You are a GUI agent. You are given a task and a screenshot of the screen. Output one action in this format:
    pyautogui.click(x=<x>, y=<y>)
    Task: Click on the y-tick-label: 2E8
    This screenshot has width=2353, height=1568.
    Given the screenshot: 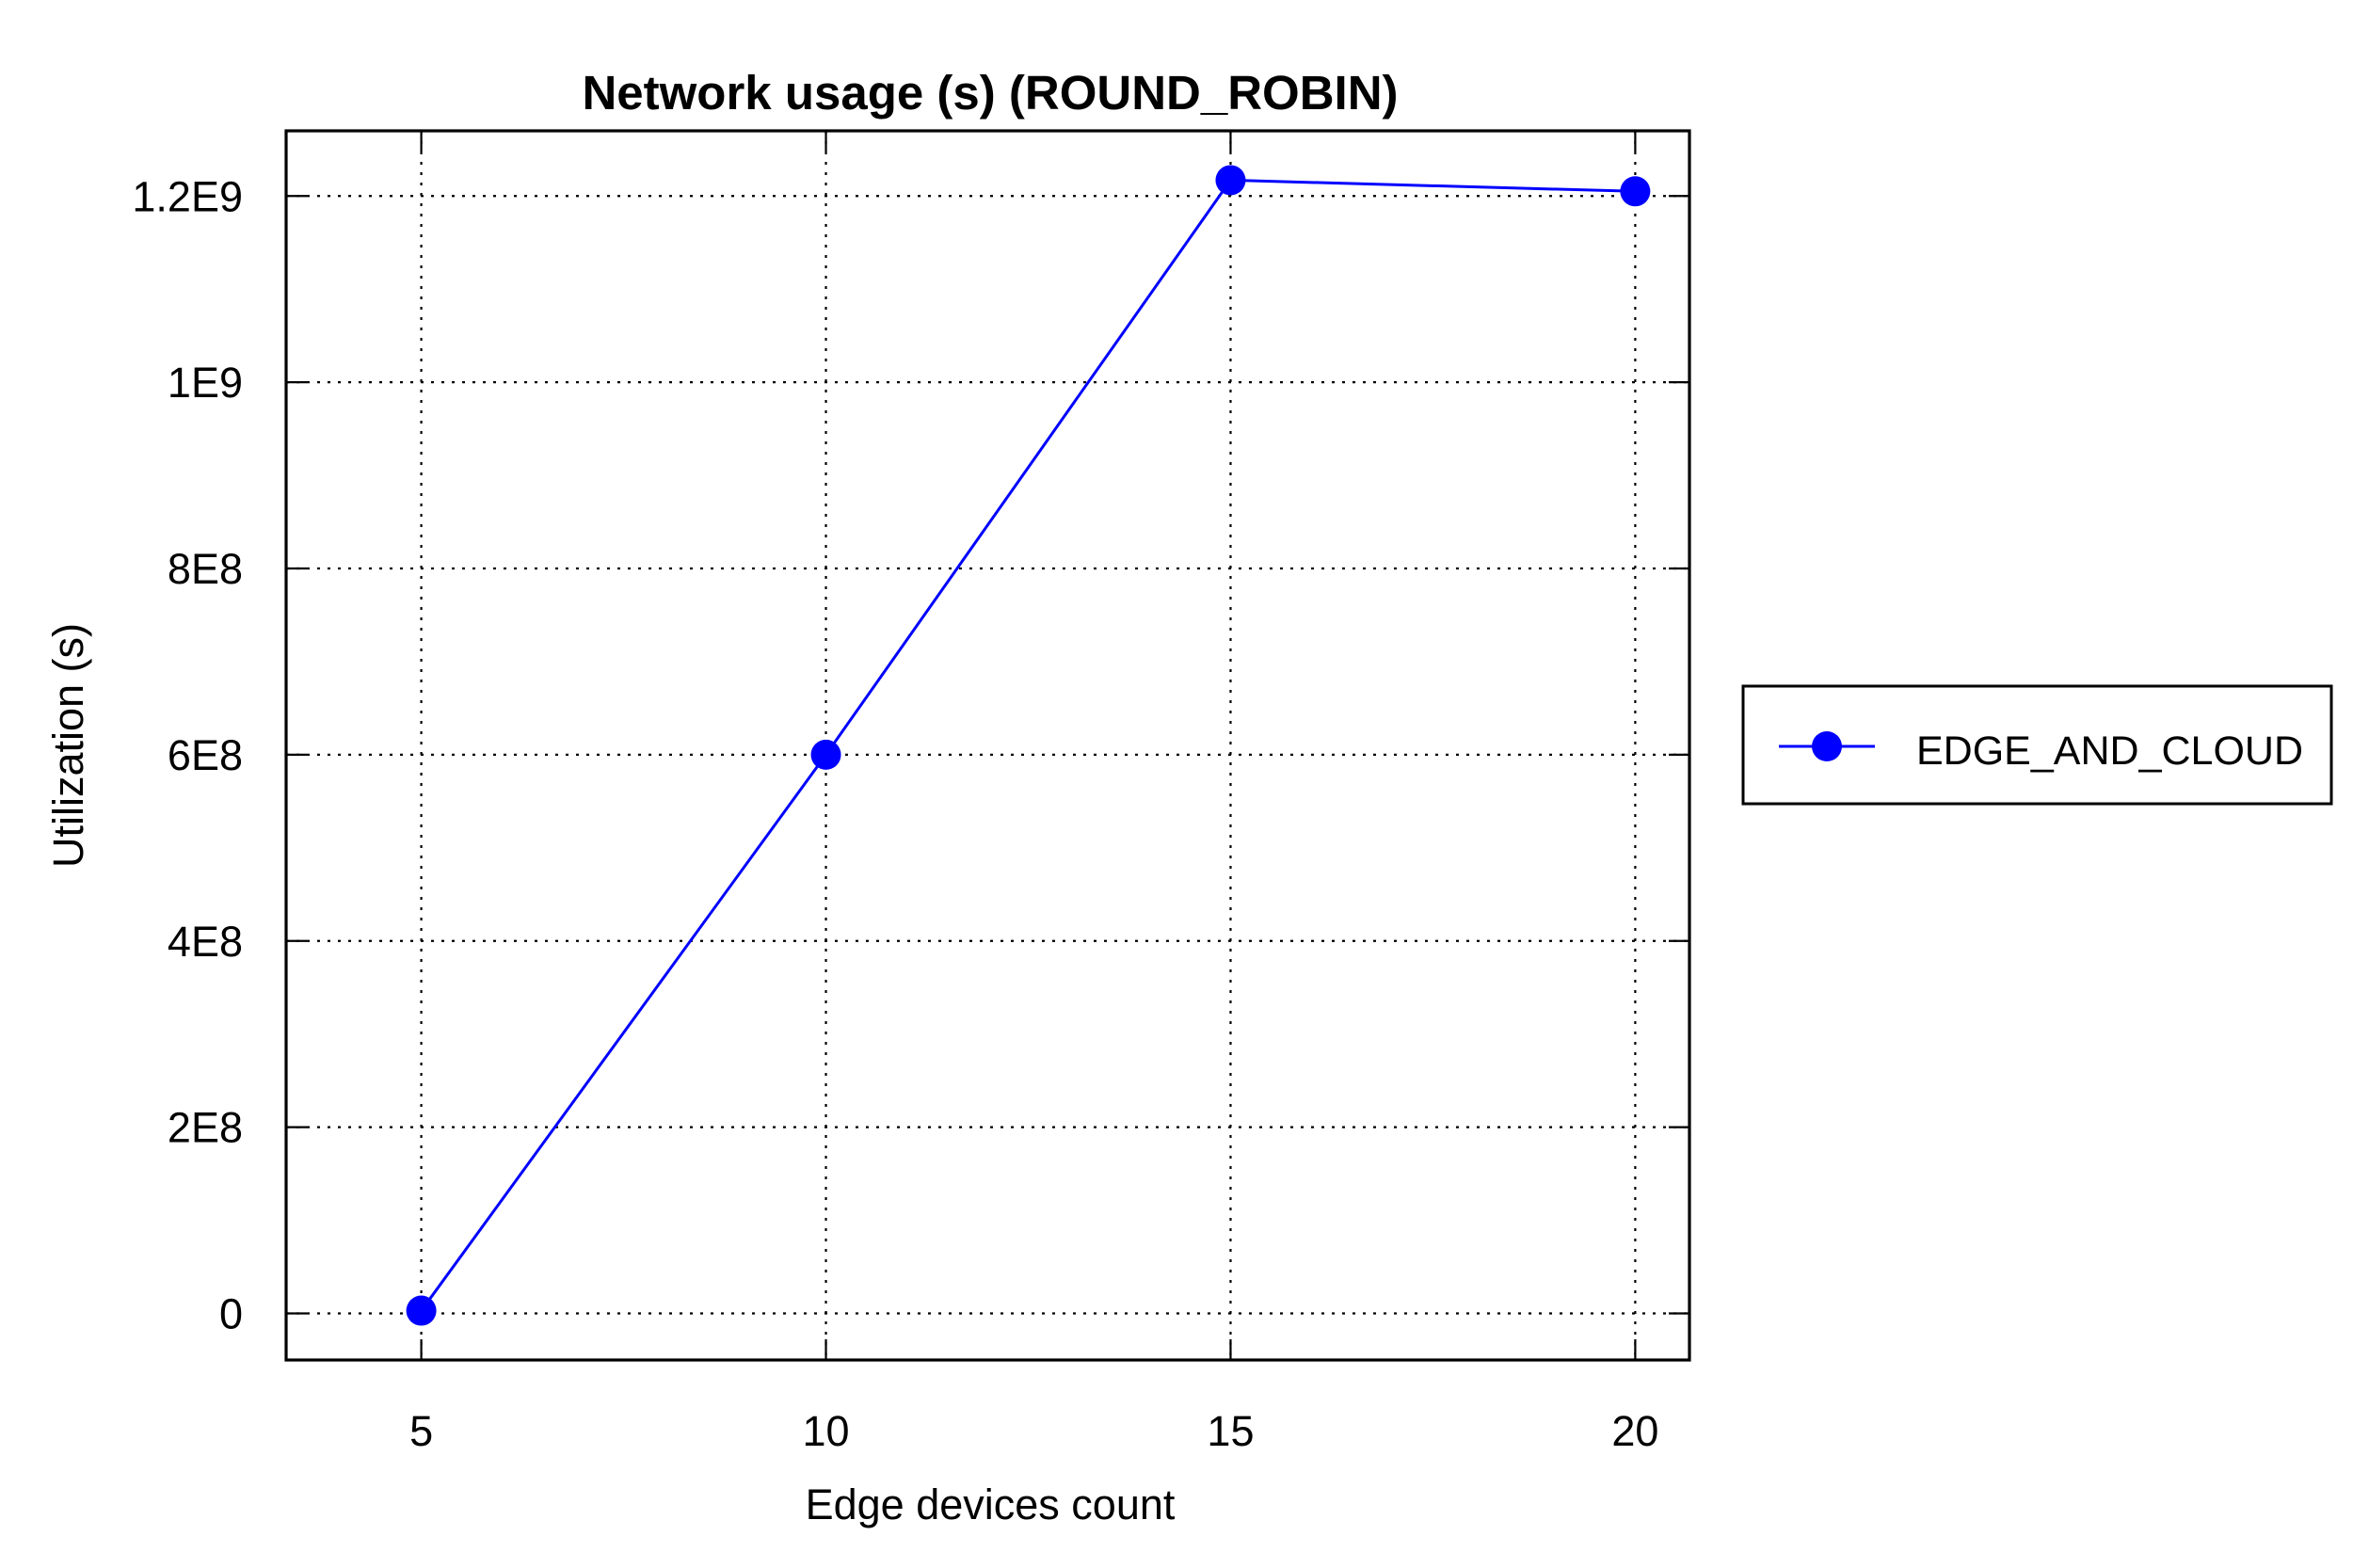 What is the action you would take?
    pyautogui.click(x=205, y=1128)
    